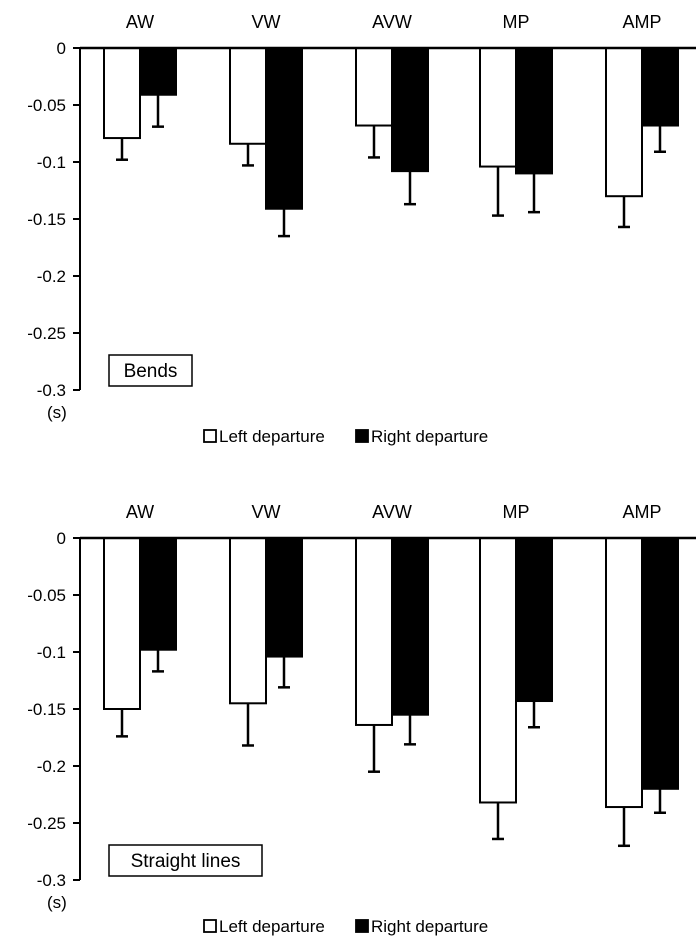  Describe the element at coordinates (151, 371) in the screenshot. I see `annotation-label: Bends` at that location.